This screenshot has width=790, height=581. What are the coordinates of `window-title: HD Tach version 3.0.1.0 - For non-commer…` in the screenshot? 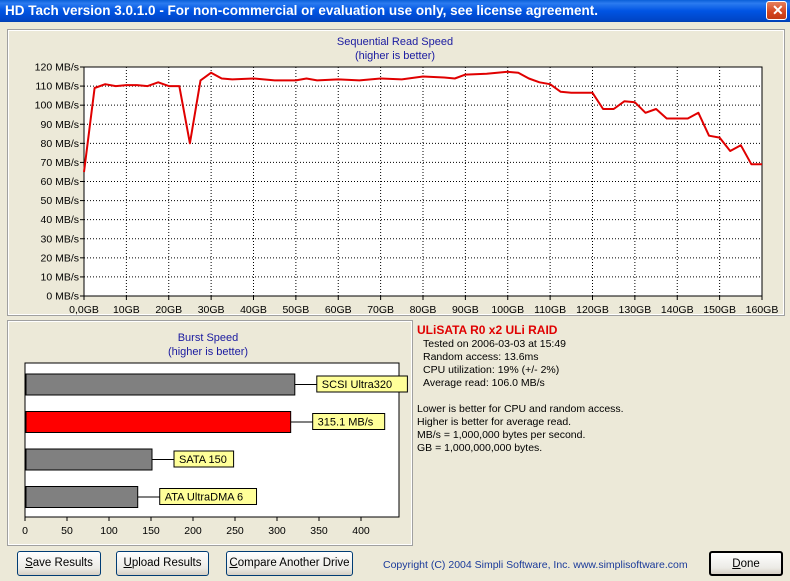 It's located at (301, 10).